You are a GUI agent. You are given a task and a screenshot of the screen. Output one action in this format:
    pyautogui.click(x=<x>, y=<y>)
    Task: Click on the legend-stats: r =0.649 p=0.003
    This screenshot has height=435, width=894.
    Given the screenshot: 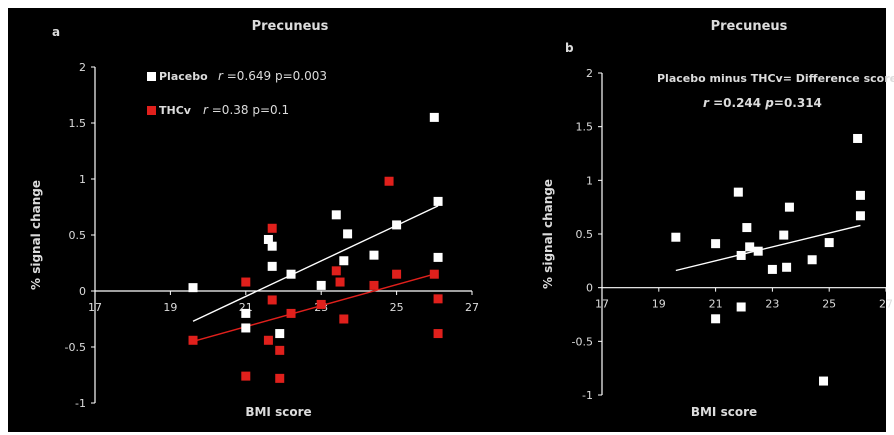 What is the action you would take?
    pyautogui.click(x=272, y=76)
    